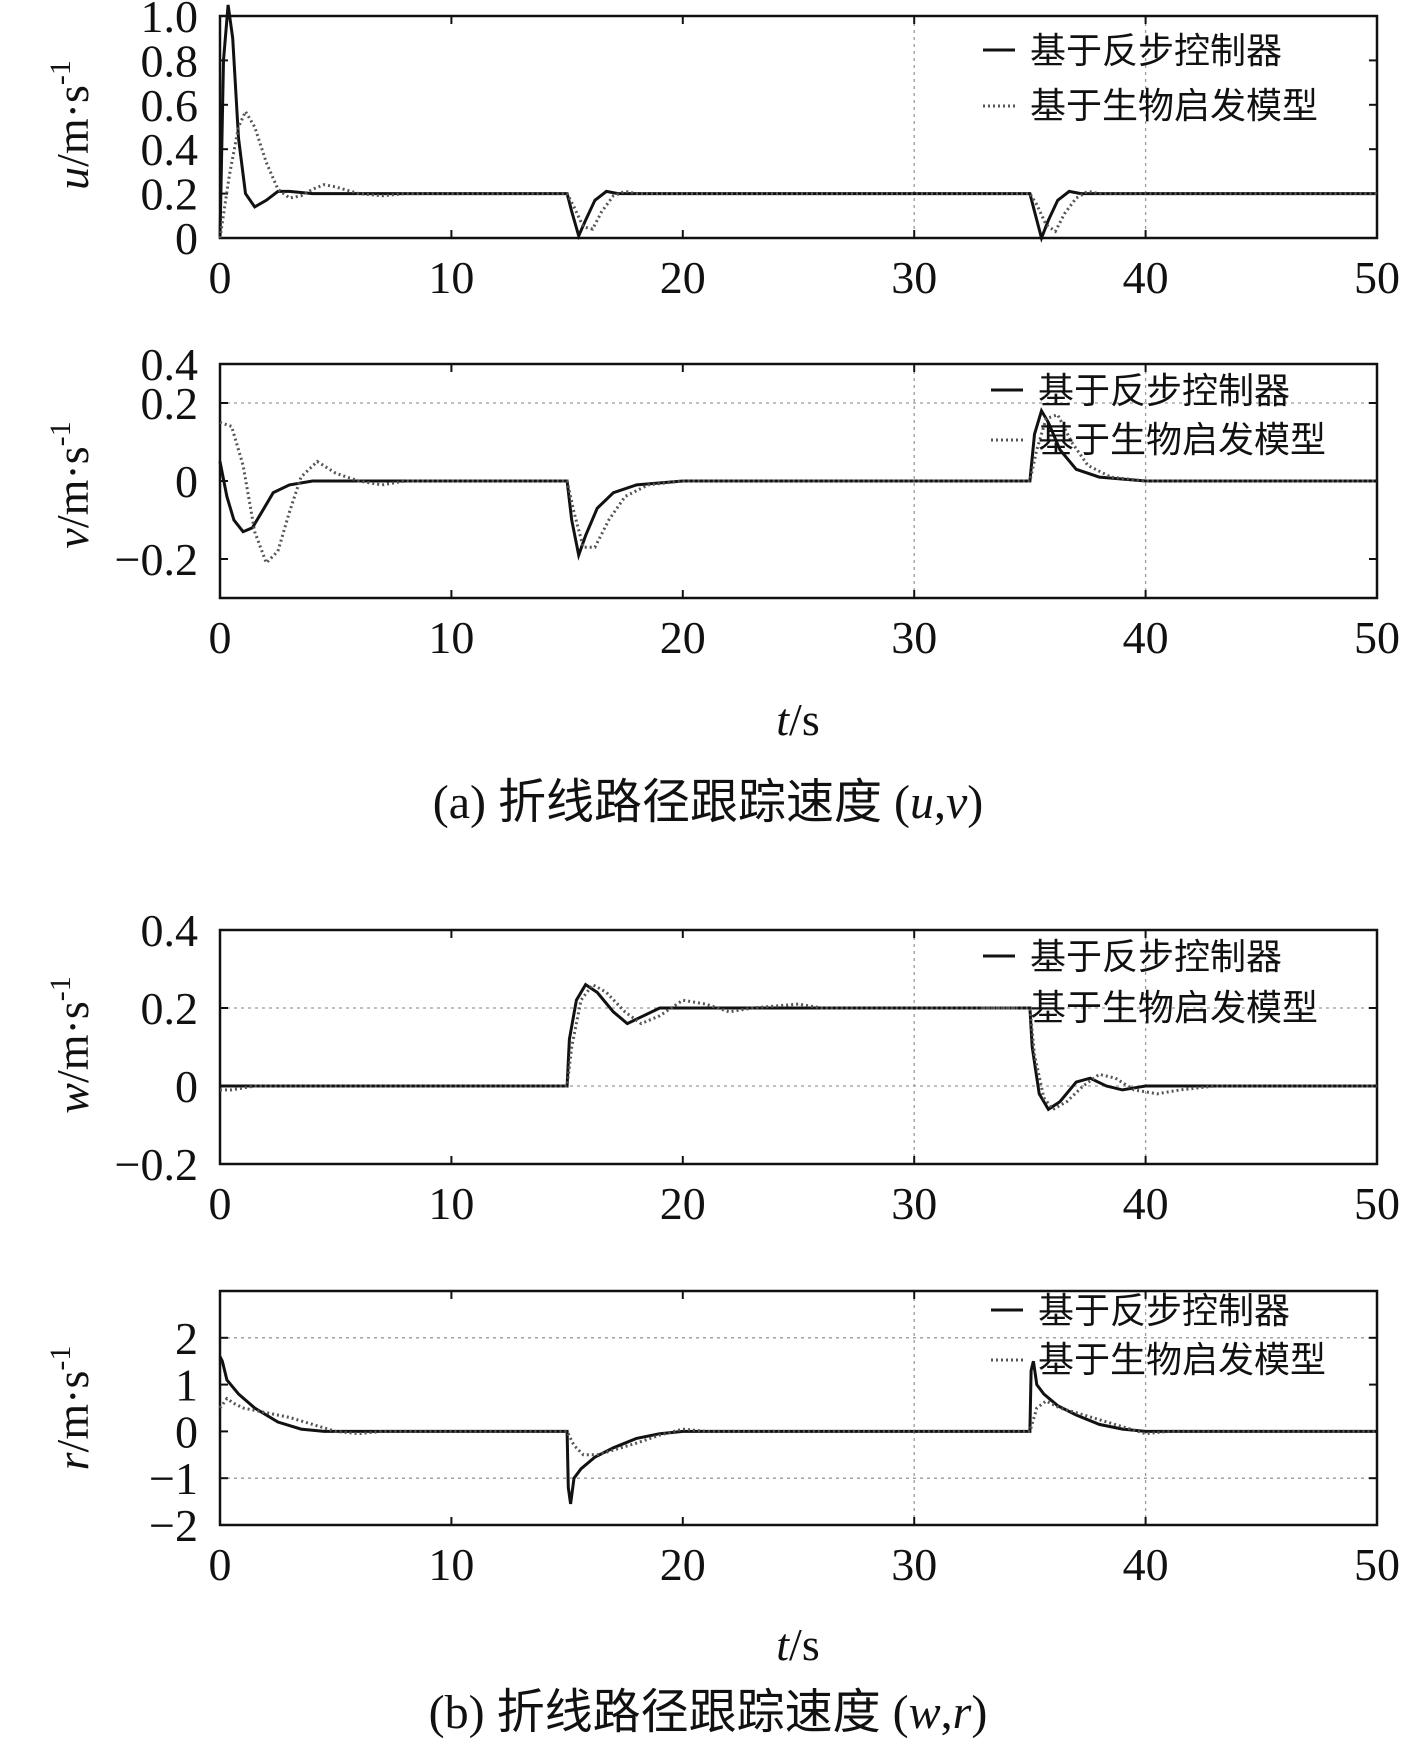  I want to click on y-tick-label: 1.0, so click(170, 21).